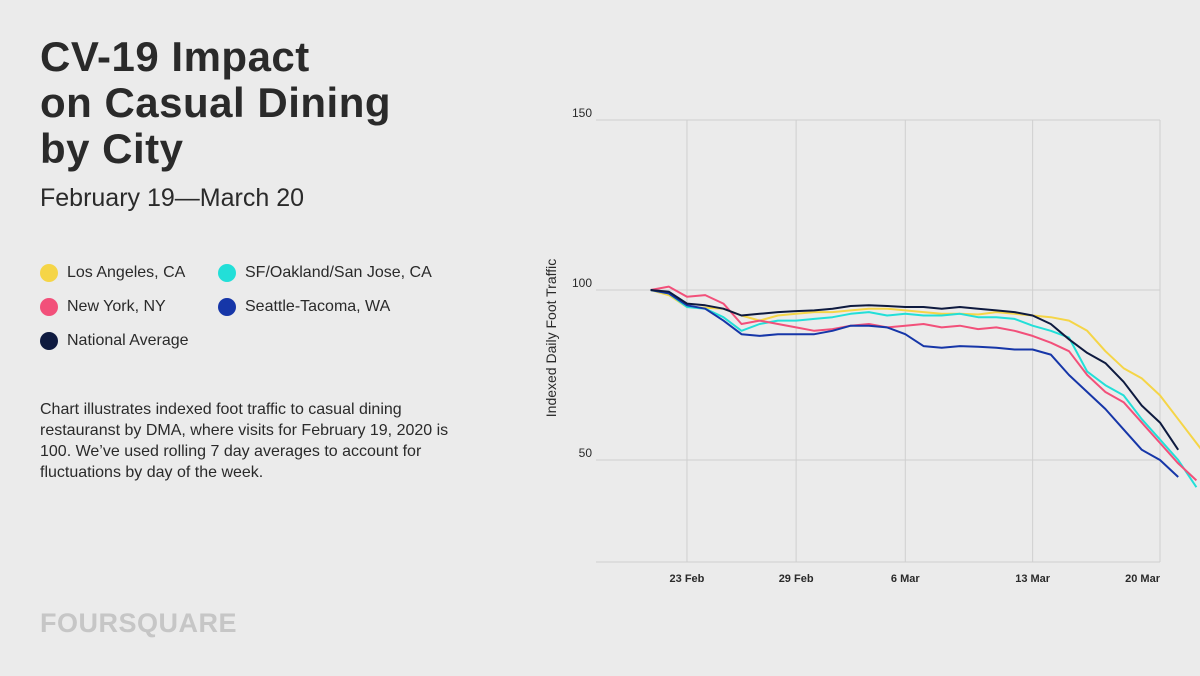 The image size is (1200, 676). What do you see at coordinates (915, 370) in the screenshot?
I see `series-line-national-average` at bounding box center [915, 370].